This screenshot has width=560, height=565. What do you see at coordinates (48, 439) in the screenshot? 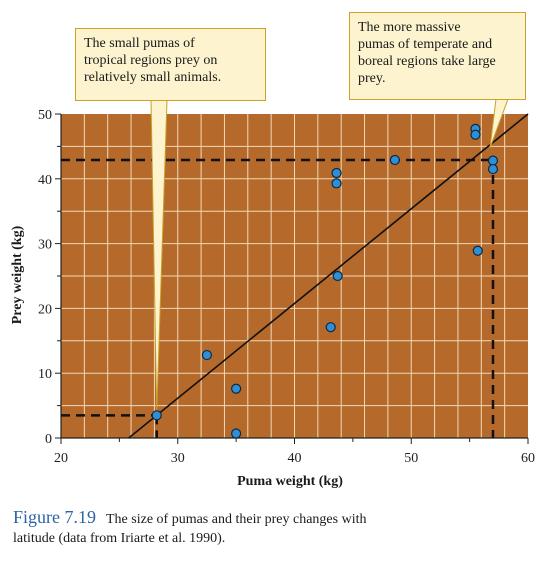
I see `y-tick-label: 0` at bounding box center [48, 439].